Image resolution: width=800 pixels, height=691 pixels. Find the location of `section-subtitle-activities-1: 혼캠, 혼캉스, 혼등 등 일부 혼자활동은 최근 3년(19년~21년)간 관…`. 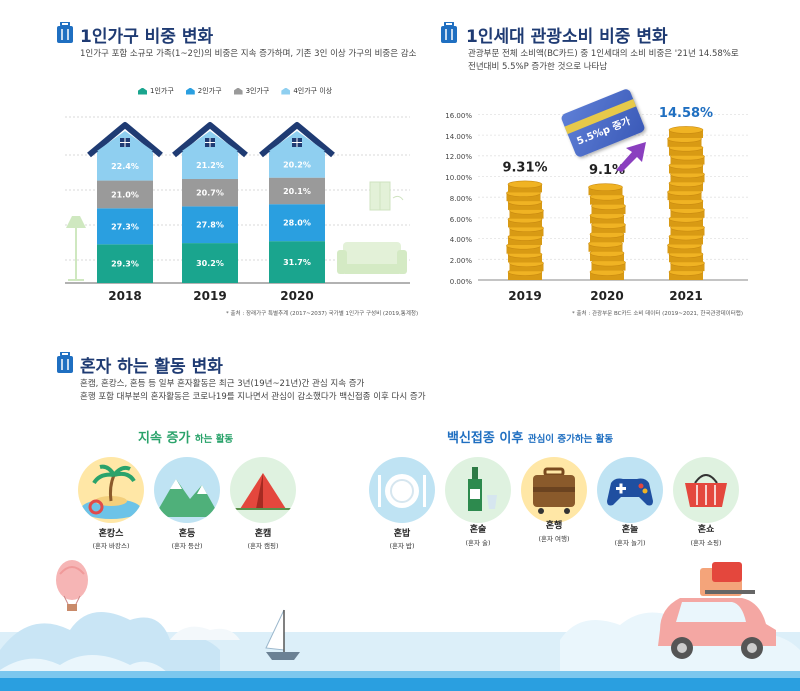

section-subtitle-activities-1: 혼캠, 혼캉스, 혼등 등 일부 혼자활동은 최근 3년(19년~21년)간 관… is located at coordinates (222, 384).